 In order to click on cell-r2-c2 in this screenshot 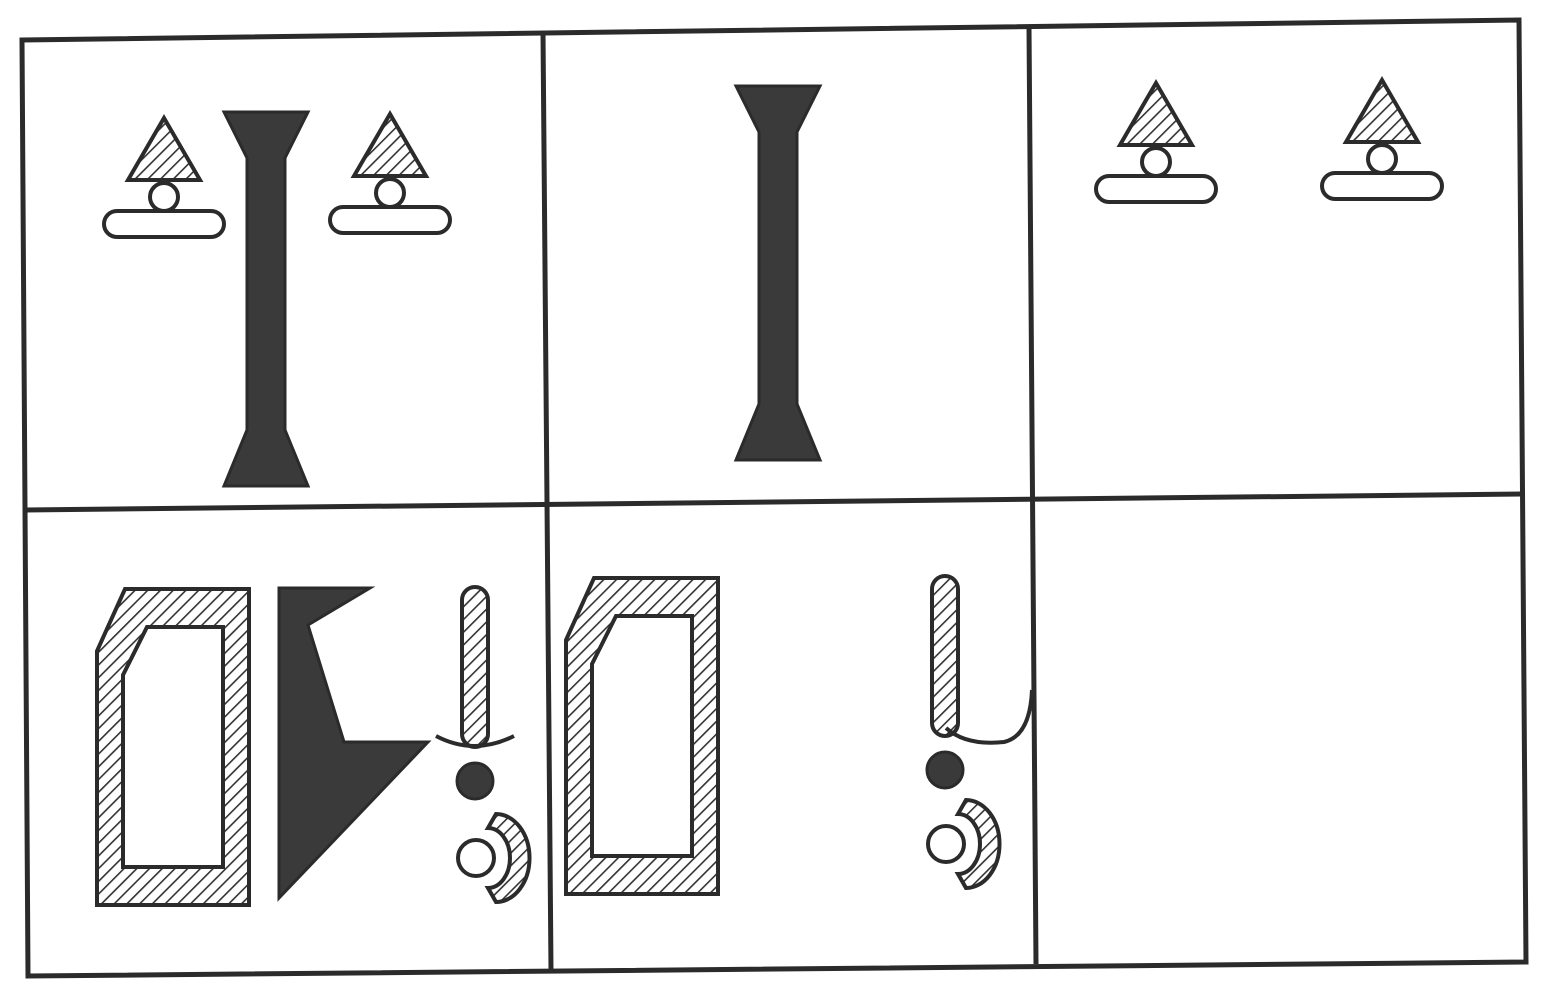, I will do `click(799, 735)`.